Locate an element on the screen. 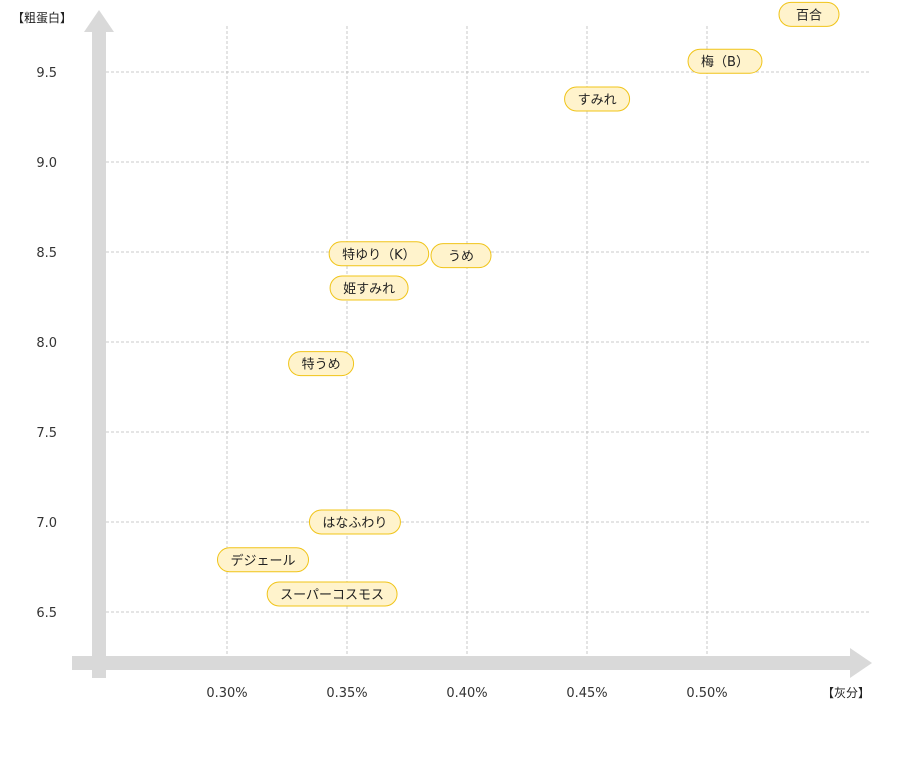 This screenshot has height=762, width=898. y-axis-arrow is located at coordinates (99, 344).